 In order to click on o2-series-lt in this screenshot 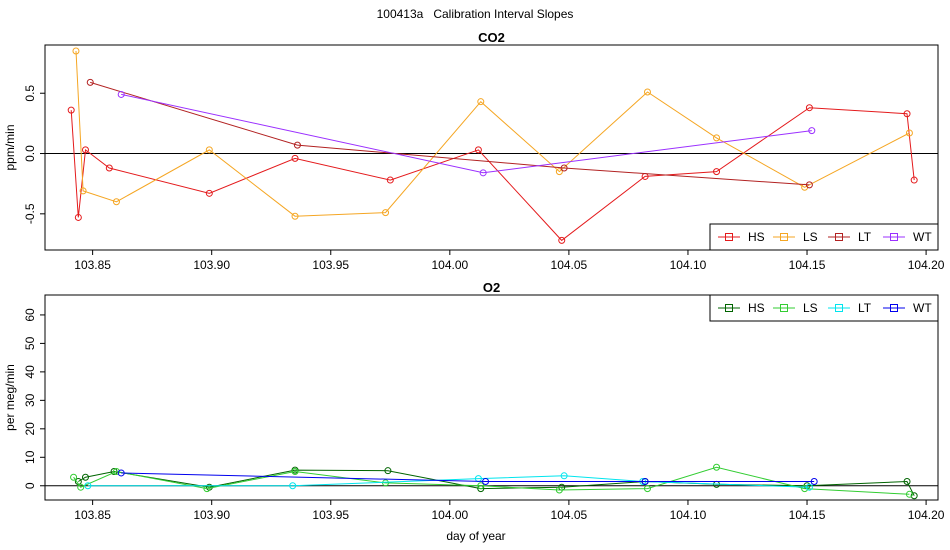, I will do `click(448, 481)`.